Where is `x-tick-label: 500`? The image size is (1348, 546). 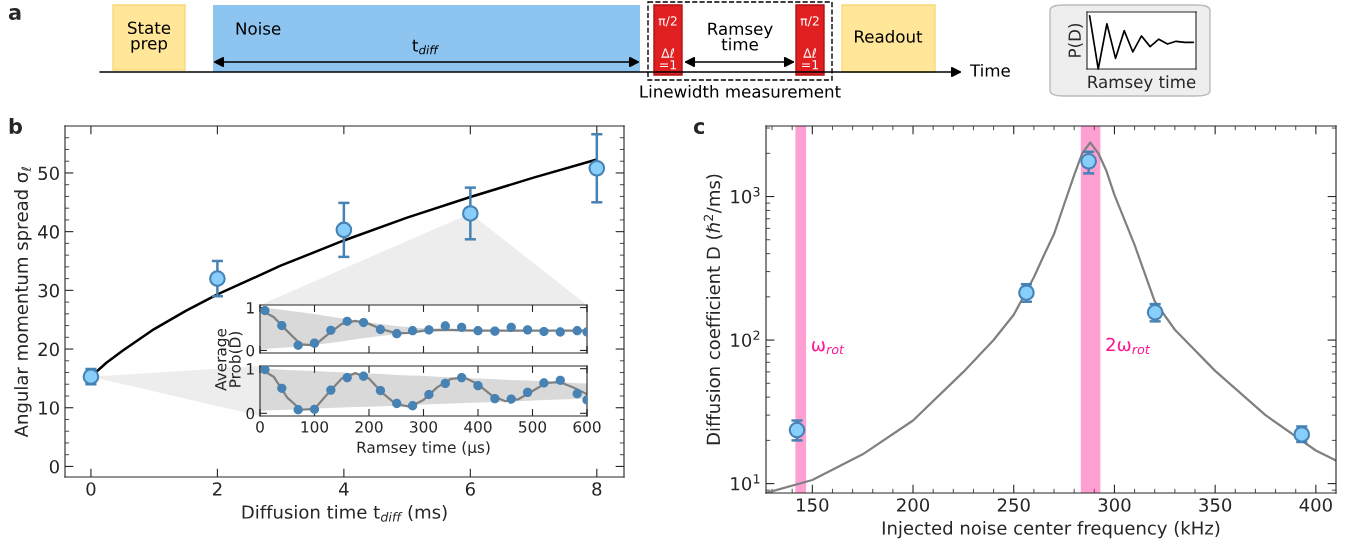
x-tick-label: 500 is located at coordinates (533, 427).